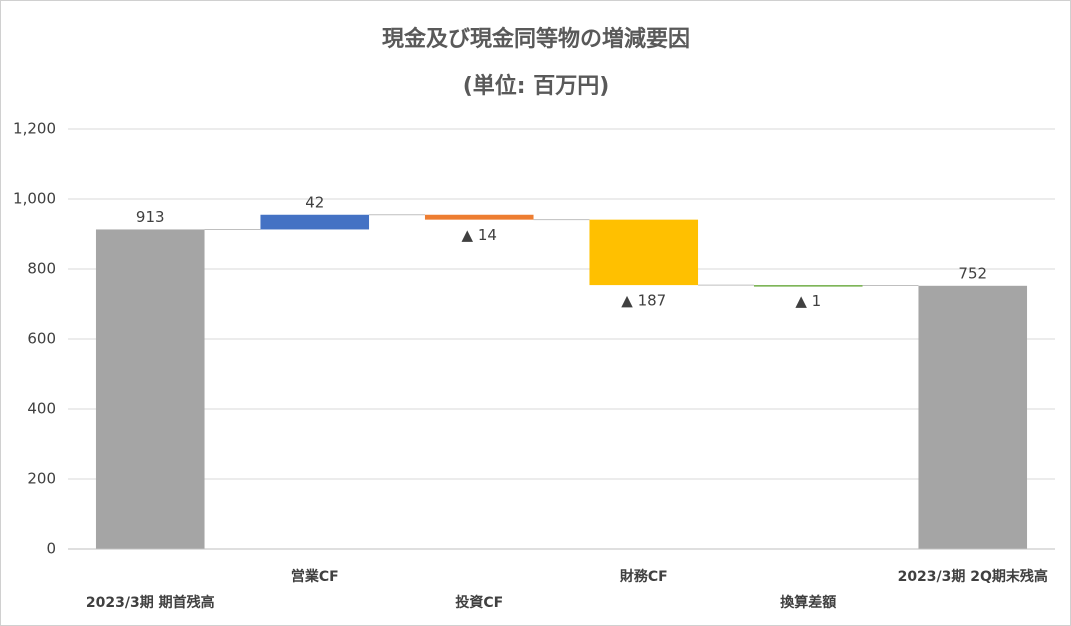 The height and width of the screenshot is (626, 1071). I want to click on value-label: 42, so click(314, 202).